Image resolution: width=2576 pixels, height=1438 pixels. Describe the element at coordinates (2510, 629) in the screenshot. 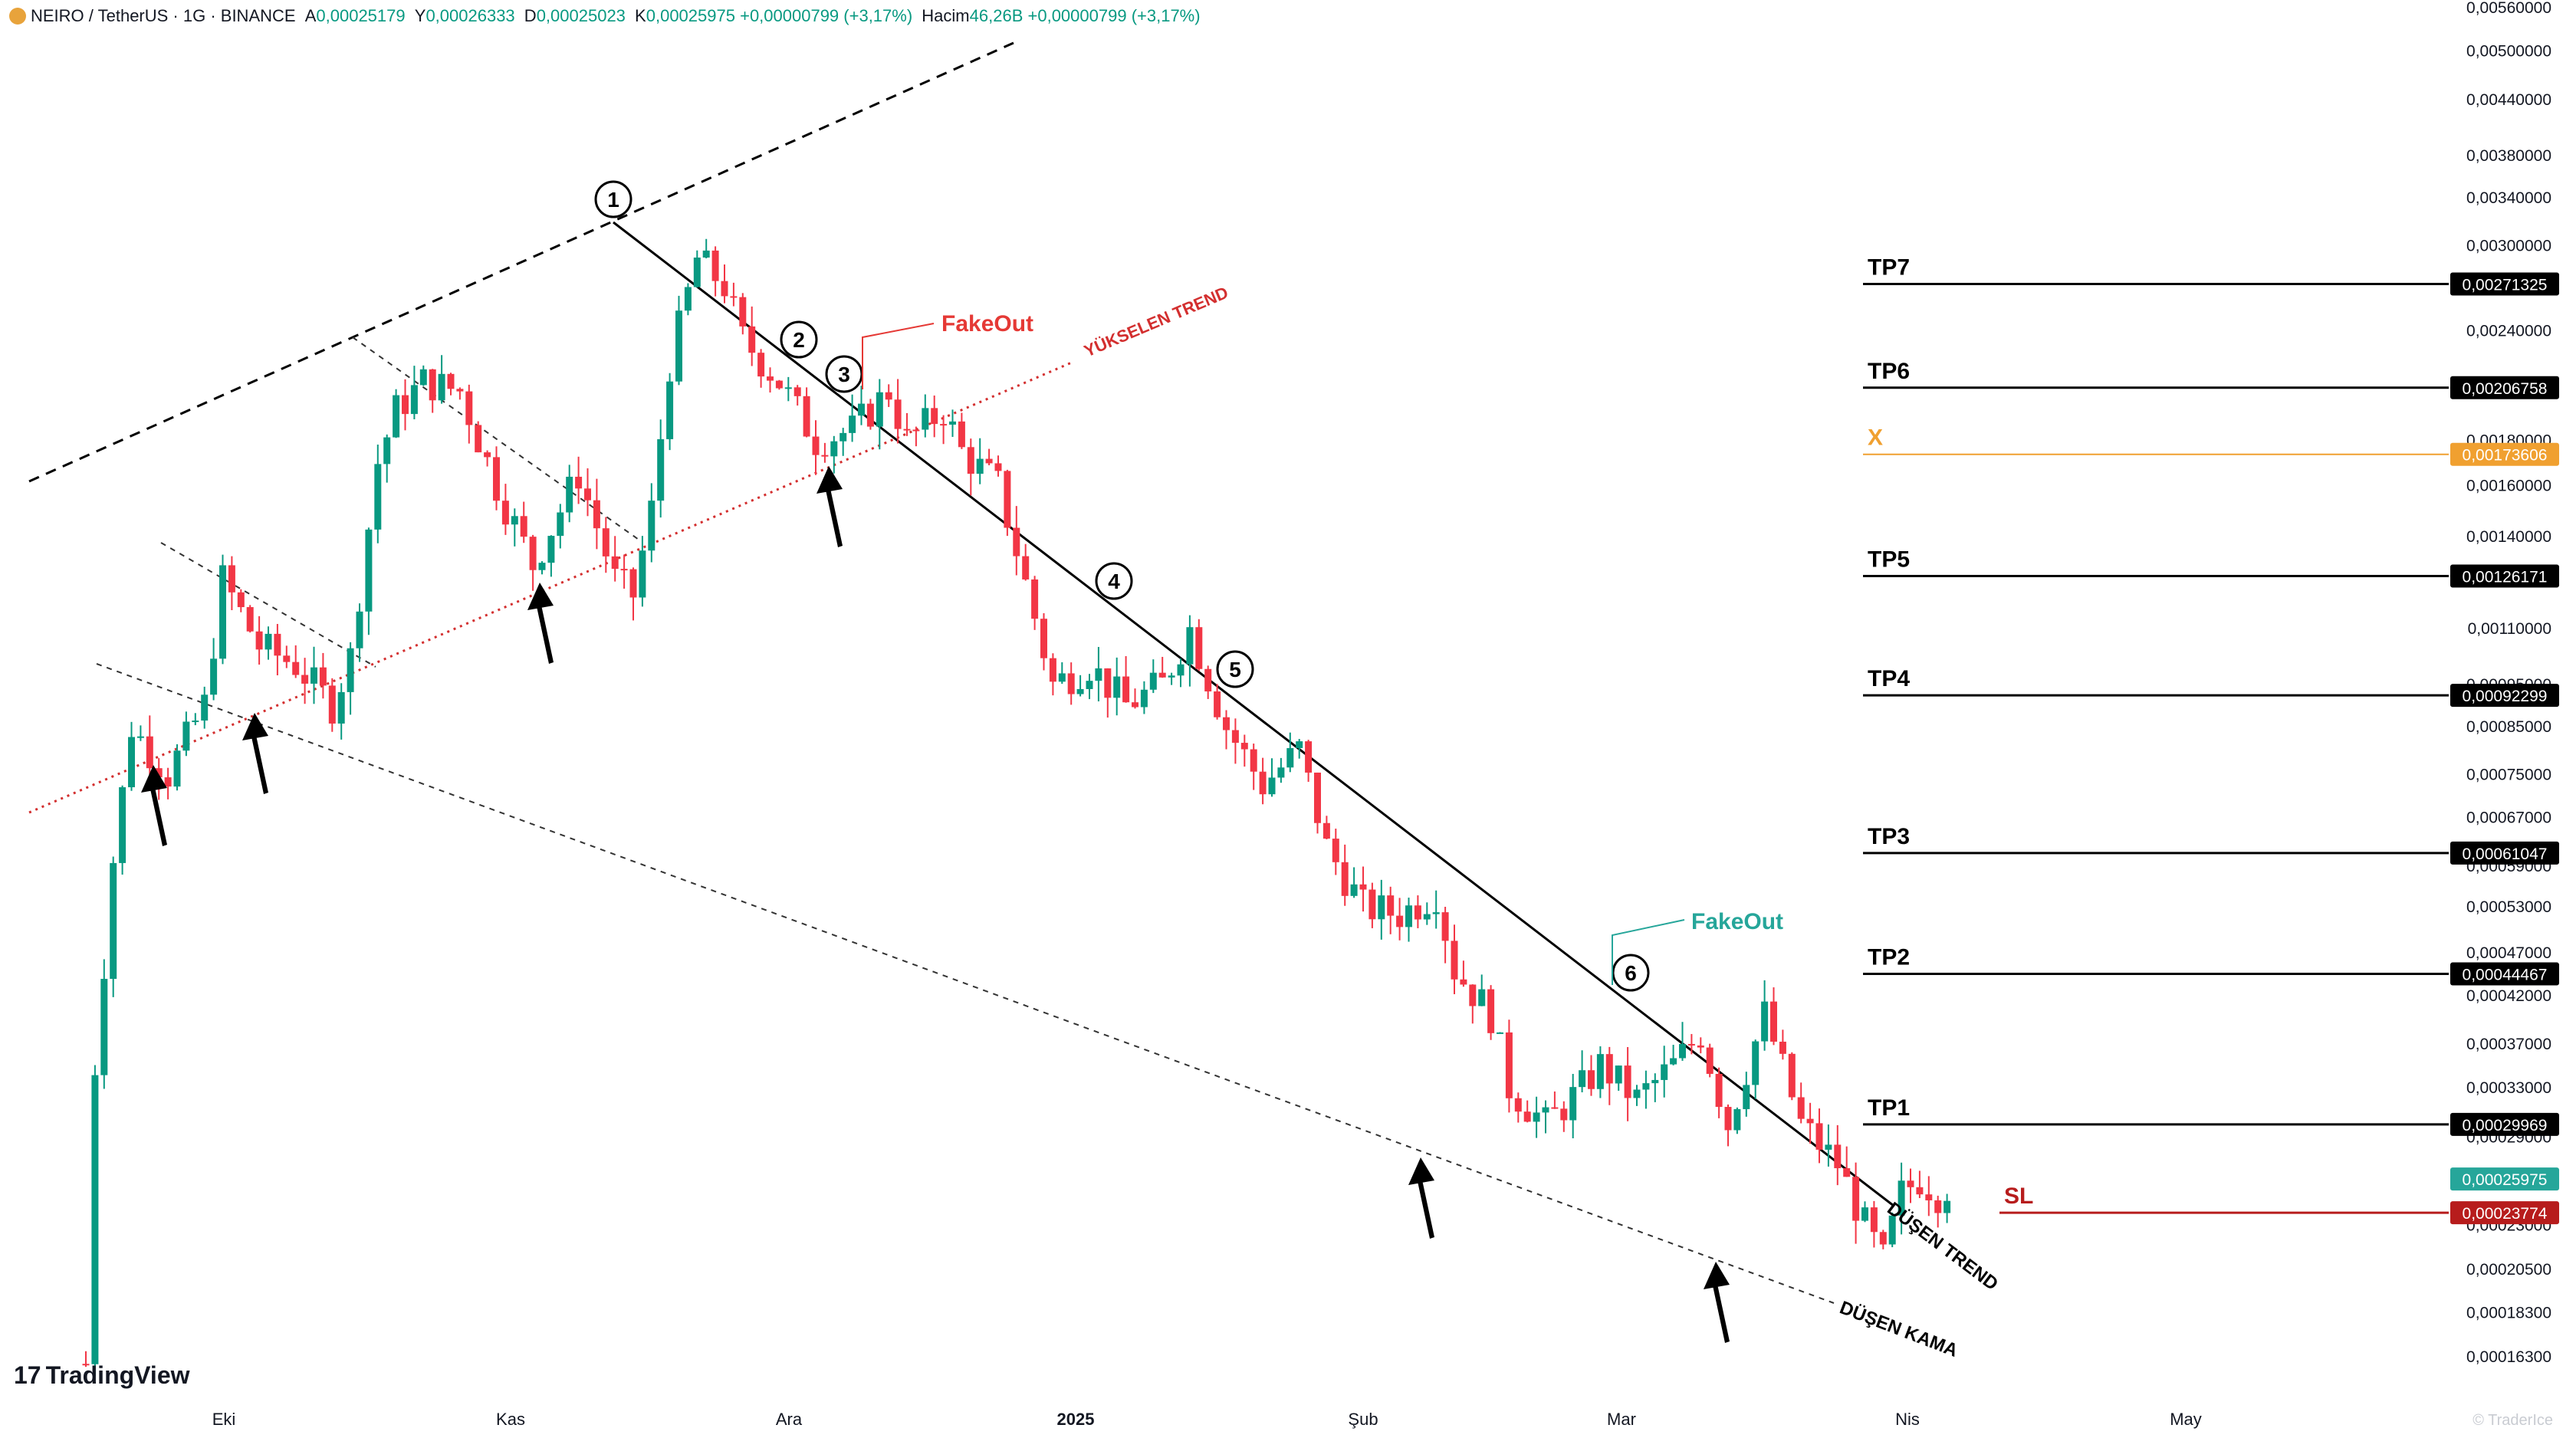

I see `y-tick-label: 0,00110000` at that location.